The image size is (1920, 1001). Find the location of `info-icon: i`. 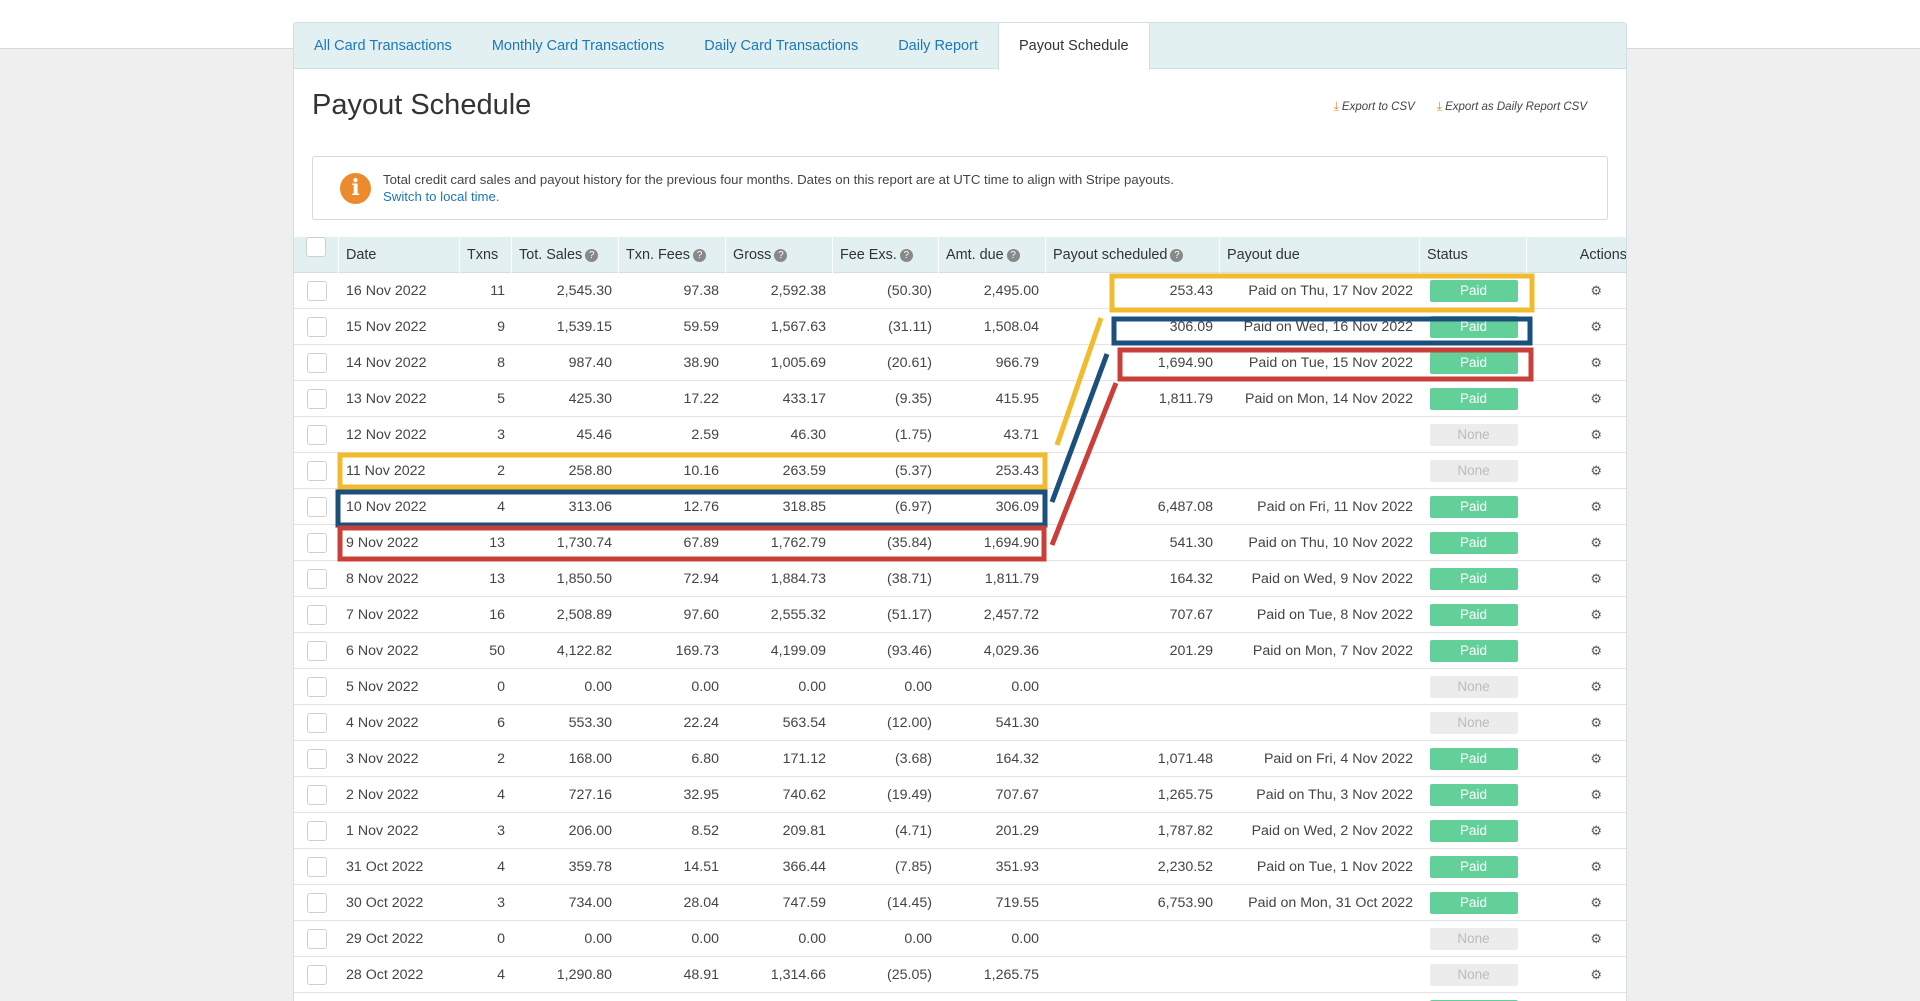

info-icon: i is located at coordinates (355, 188).